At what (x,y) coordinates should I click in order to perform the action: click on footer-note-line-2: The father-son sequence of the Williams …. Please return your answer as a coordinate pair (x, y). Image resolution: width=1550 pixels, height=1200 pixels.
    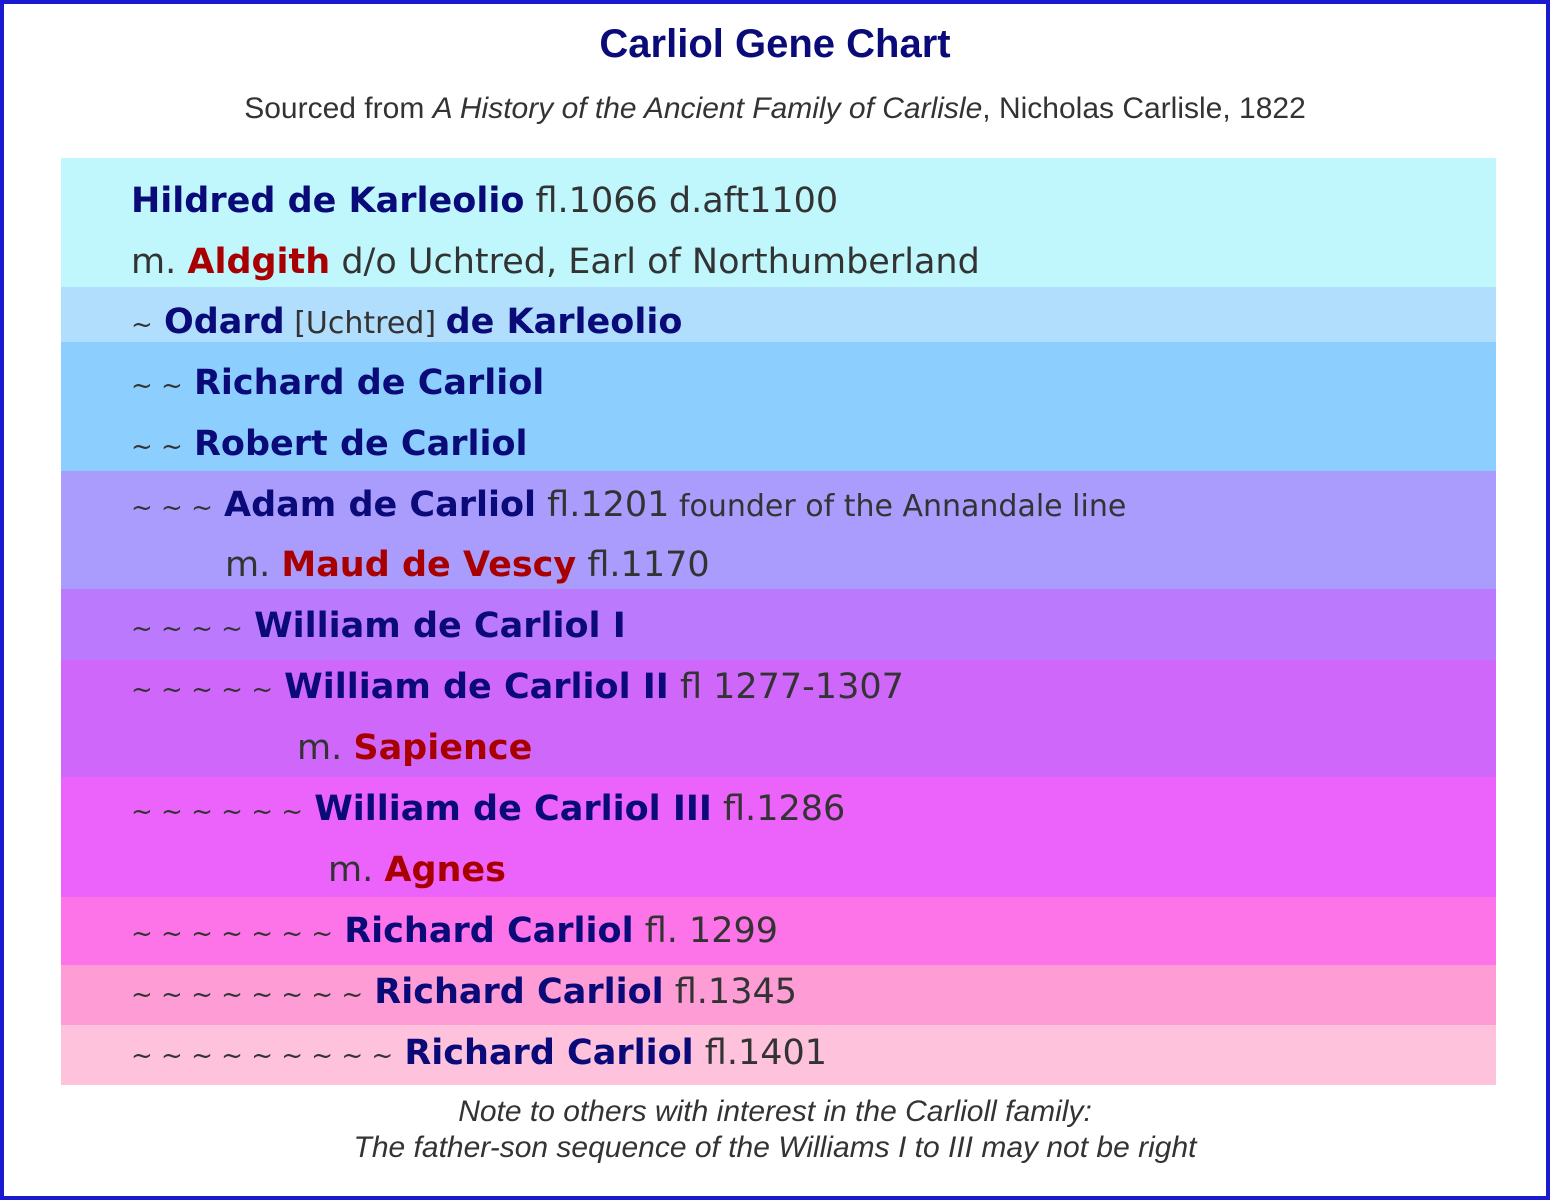
    Looking at the image, I should click on (775, 1147).